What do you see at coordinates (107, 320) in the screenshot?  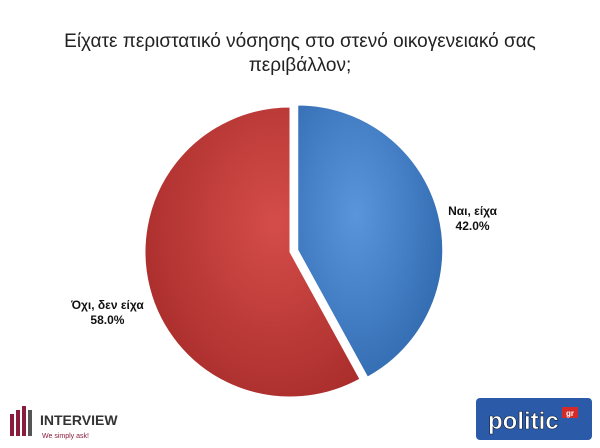 I see `slice-value-label: 58.0%` at bounding box center [107, 320].